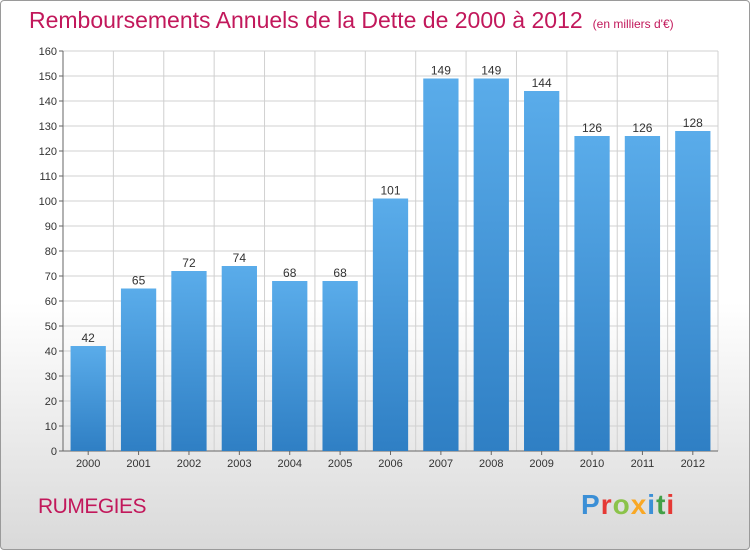  I want to click on y-tick-label: 50, so click(51, 327).